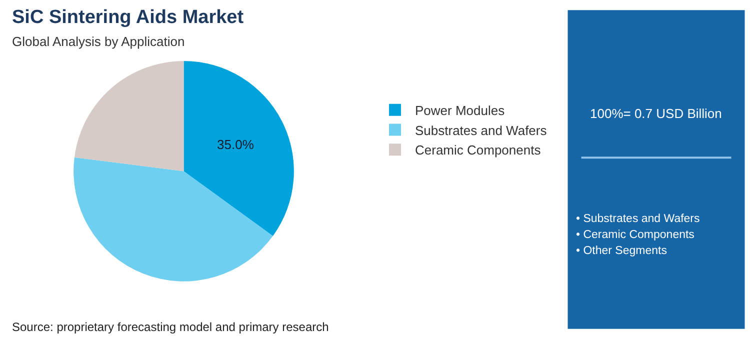 The height and width of the screenshot is (339, 750). Describe the element at coordinates (638, 219) in the screenshot. I see `text: • Substrates and Wafers` at that location.